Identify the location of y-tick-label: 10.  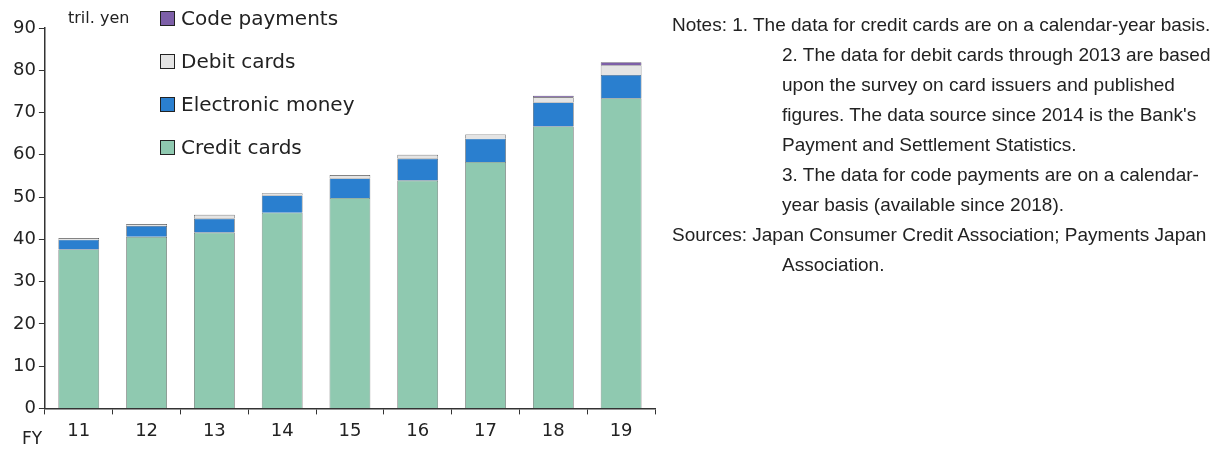
(24, 364).